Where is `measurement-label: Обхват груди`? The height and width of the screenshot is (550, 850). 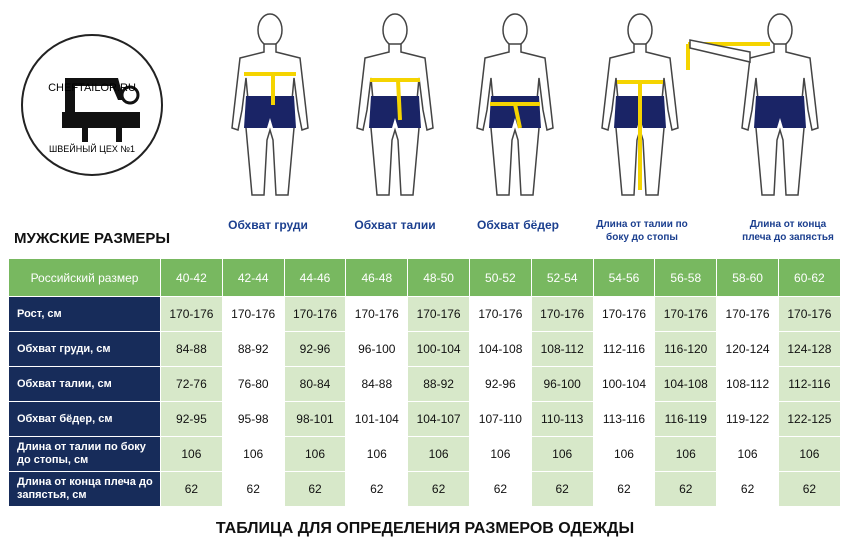 measurement-label: Обхват груди is located at coordinates (268, 225).